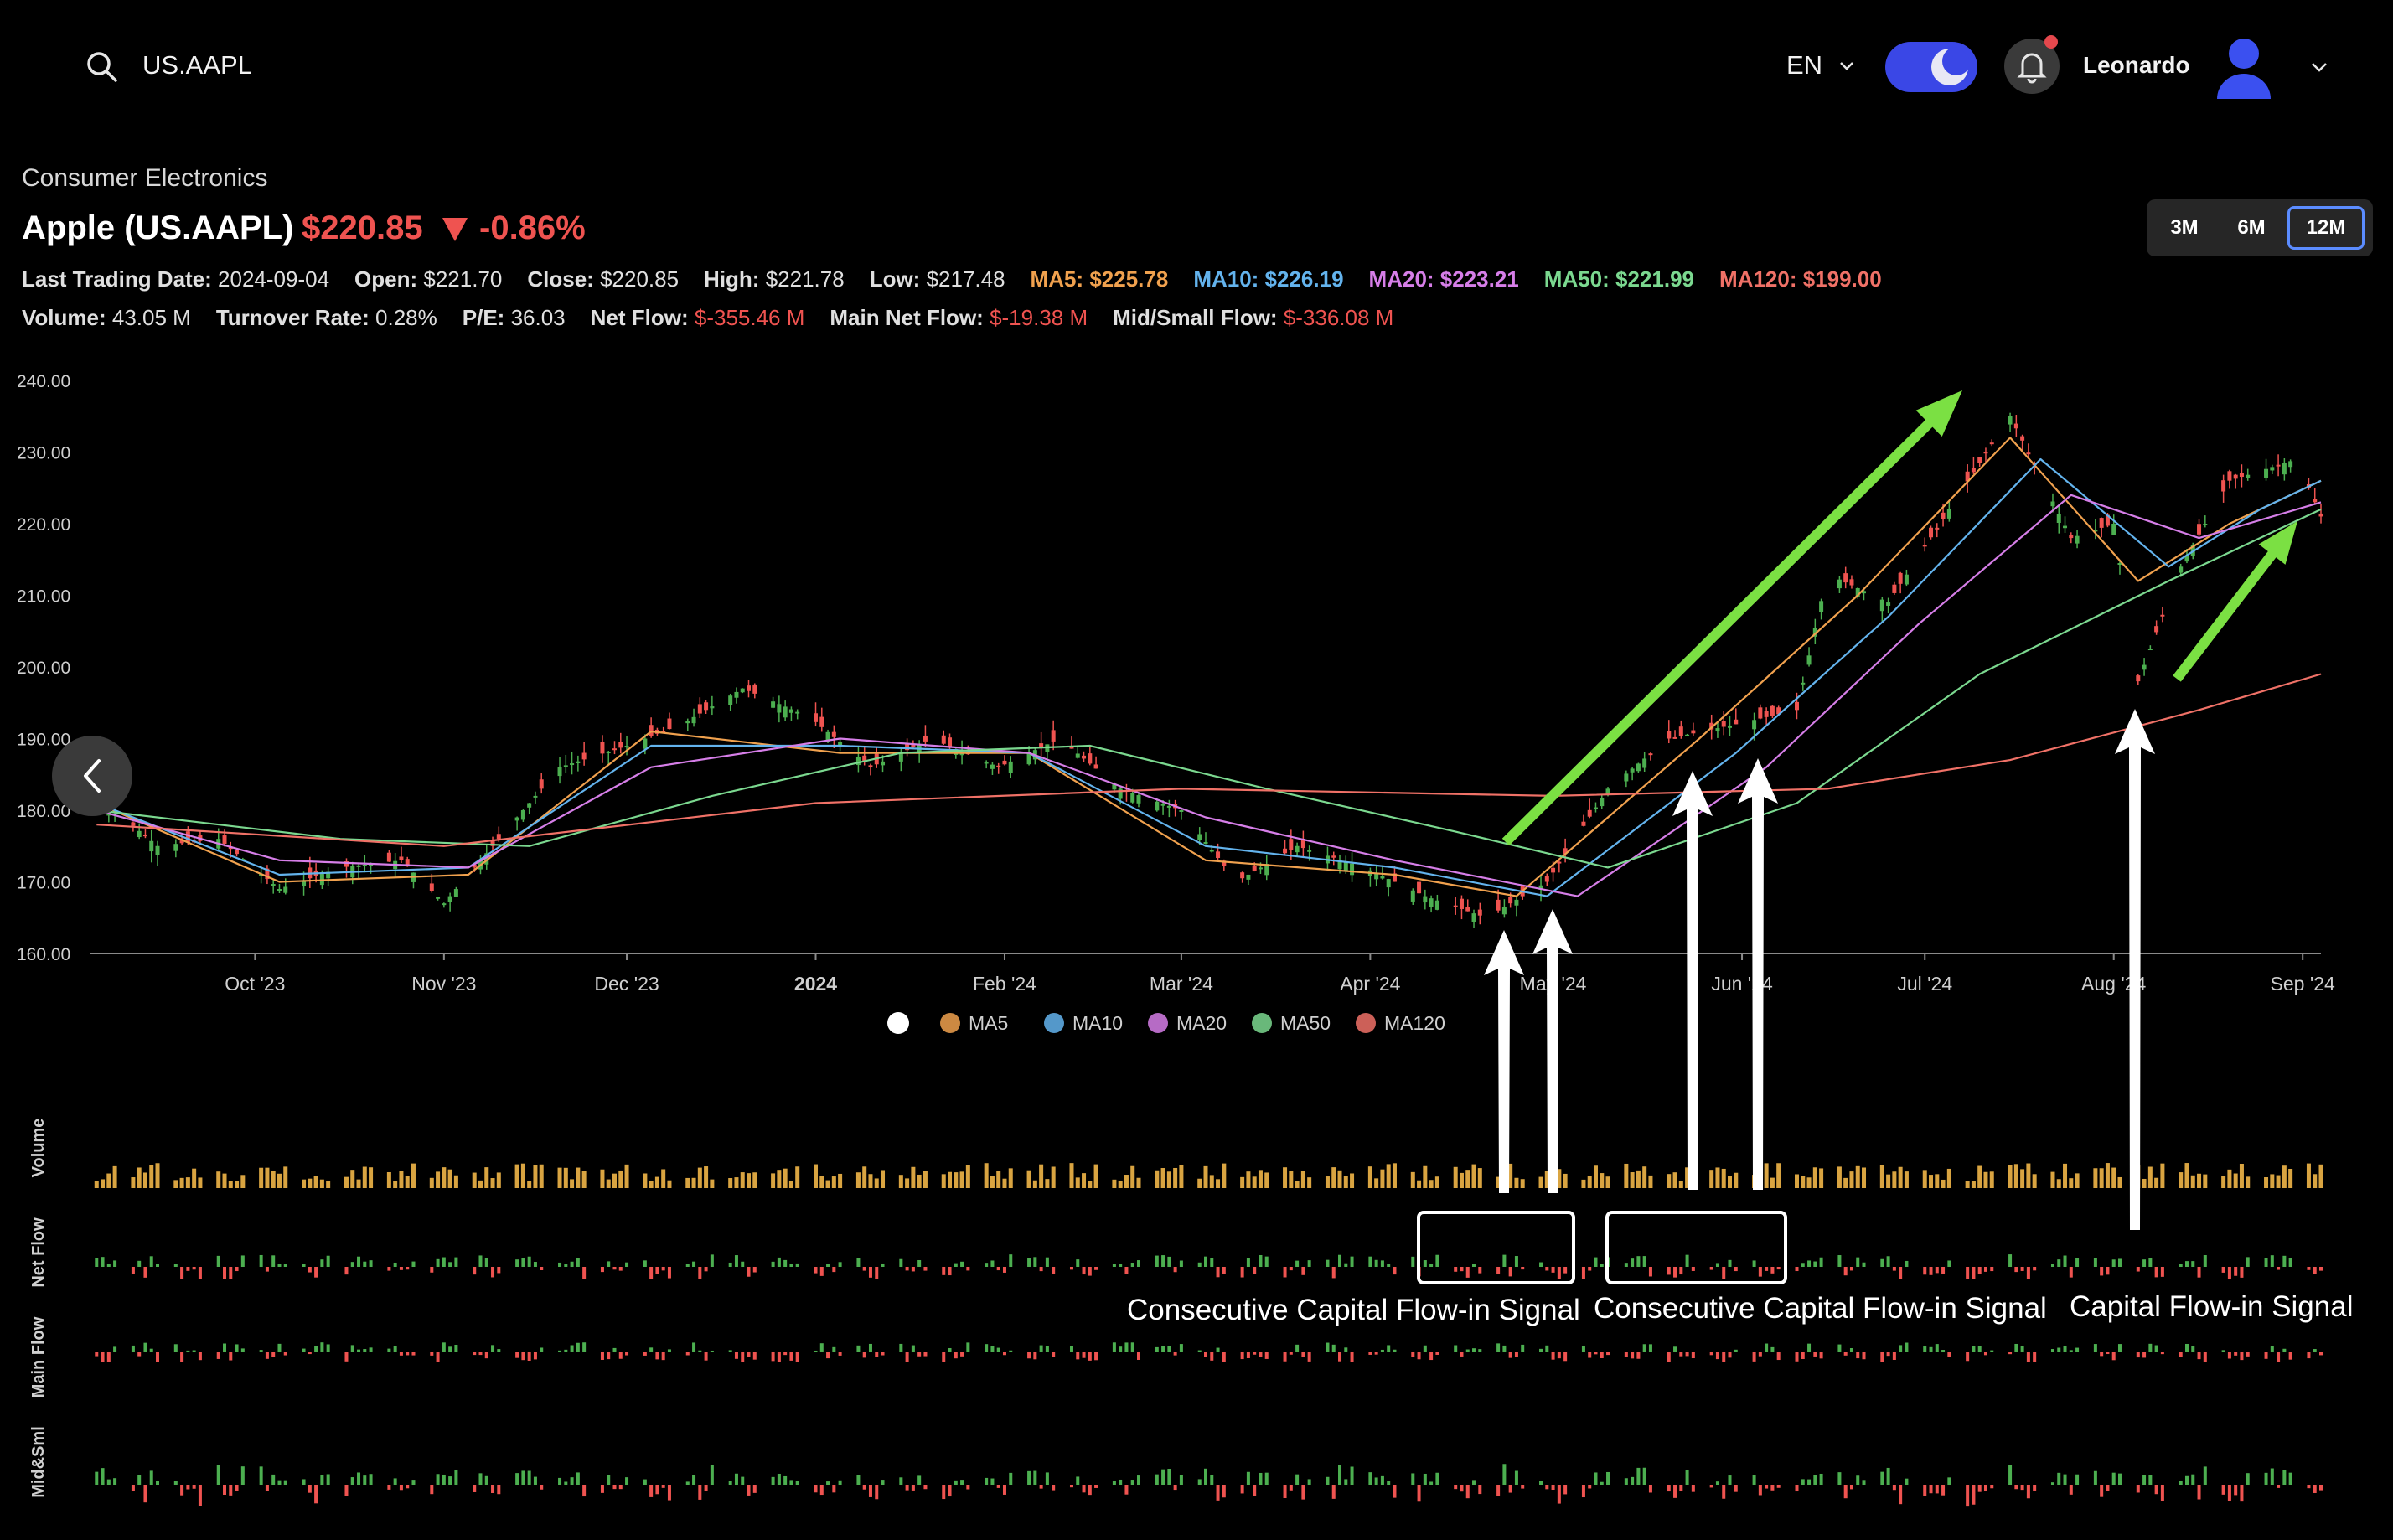  What do you see at coordinates (2185, 227) in the screenshot?
I see `range-3m-button: 3M` at bounding box center [2185, 227].